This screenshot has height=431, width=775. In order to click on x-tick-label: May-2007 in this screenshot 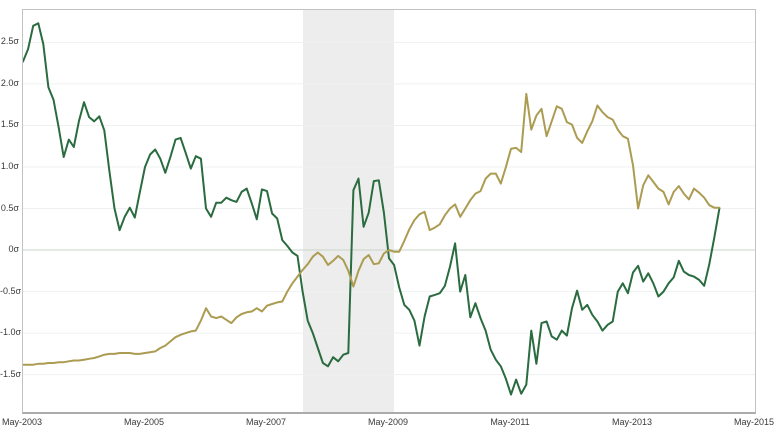, I will do `click(266, 422)`.